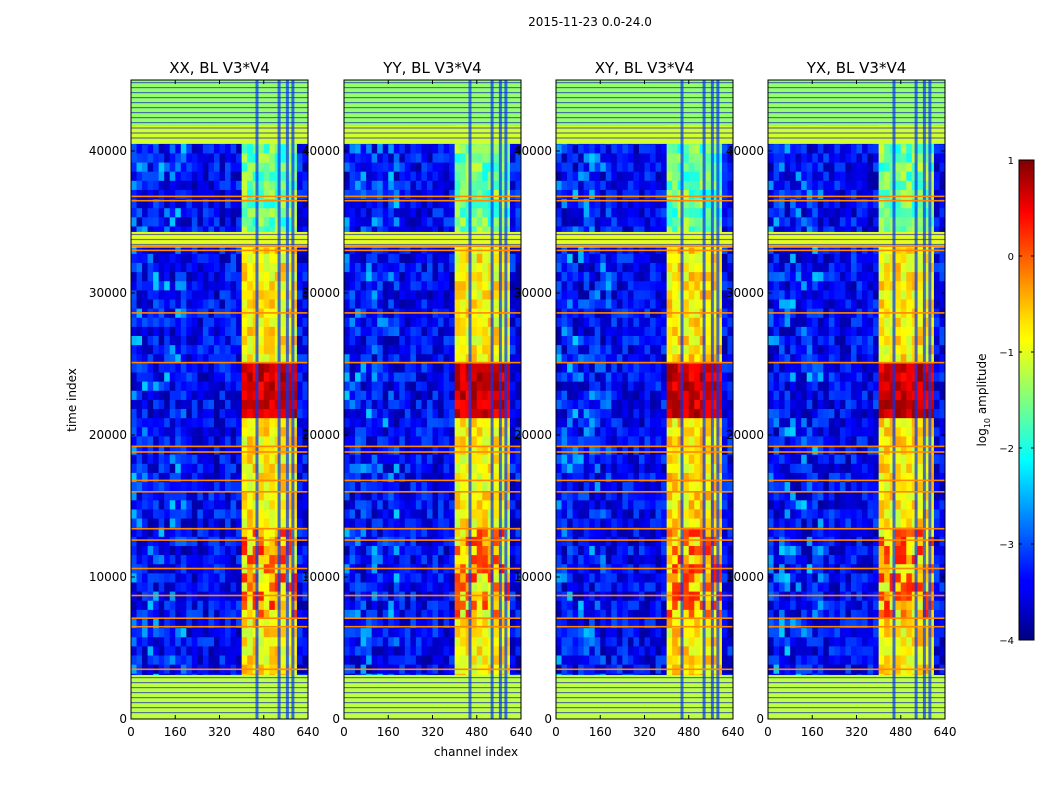 This screenshot has height=800, width=1050. Describe the element at coordinates (432, 703) in the screenshot. I see `flag-stripe` at that location.